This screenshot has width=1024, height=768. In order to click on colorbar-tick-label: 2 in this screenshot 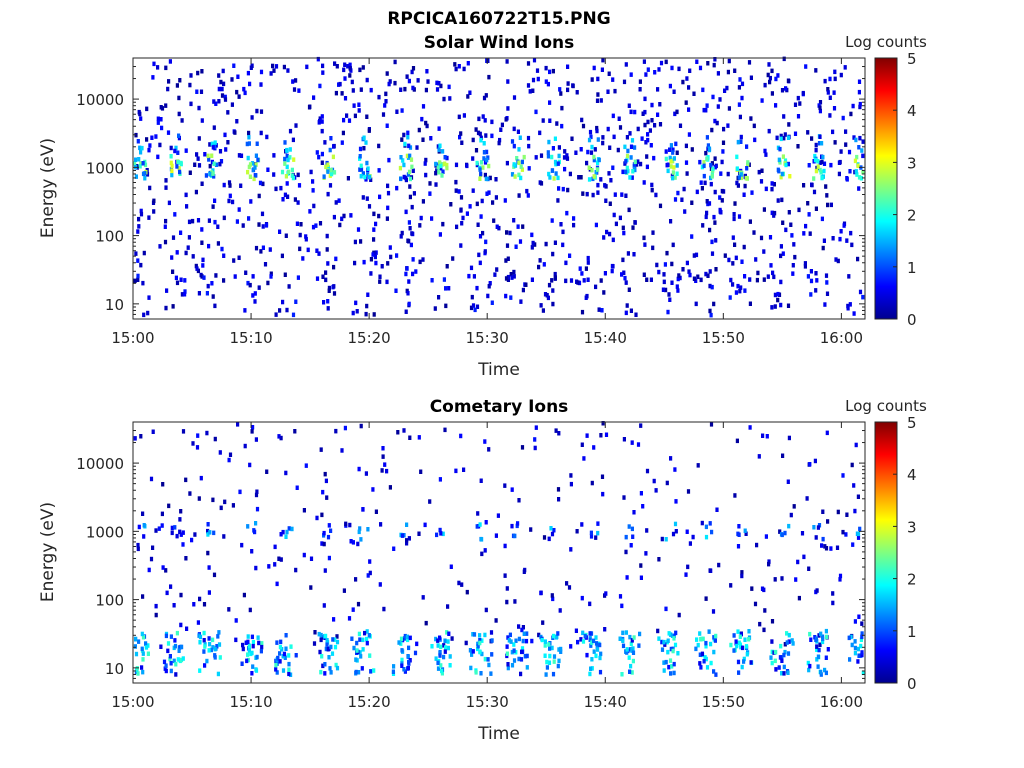, I will do `click(912, 216)`.